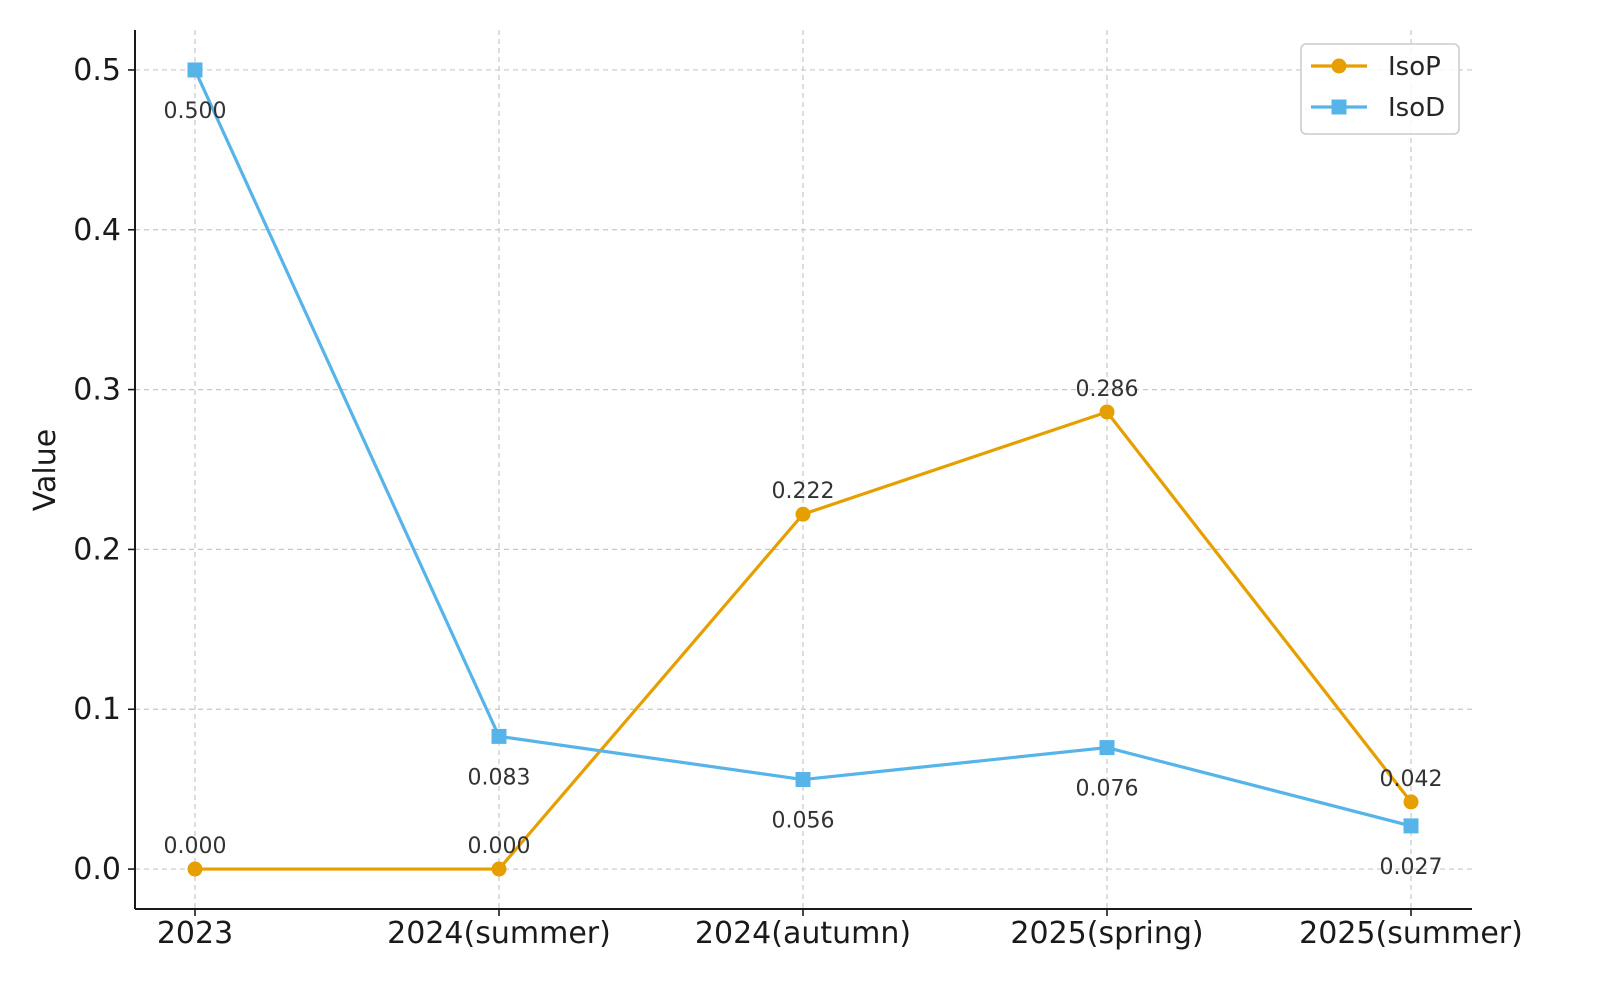 The image size is (1600, 1000). I want to click on data-label-isop: 0.286, so click(1107, 389).